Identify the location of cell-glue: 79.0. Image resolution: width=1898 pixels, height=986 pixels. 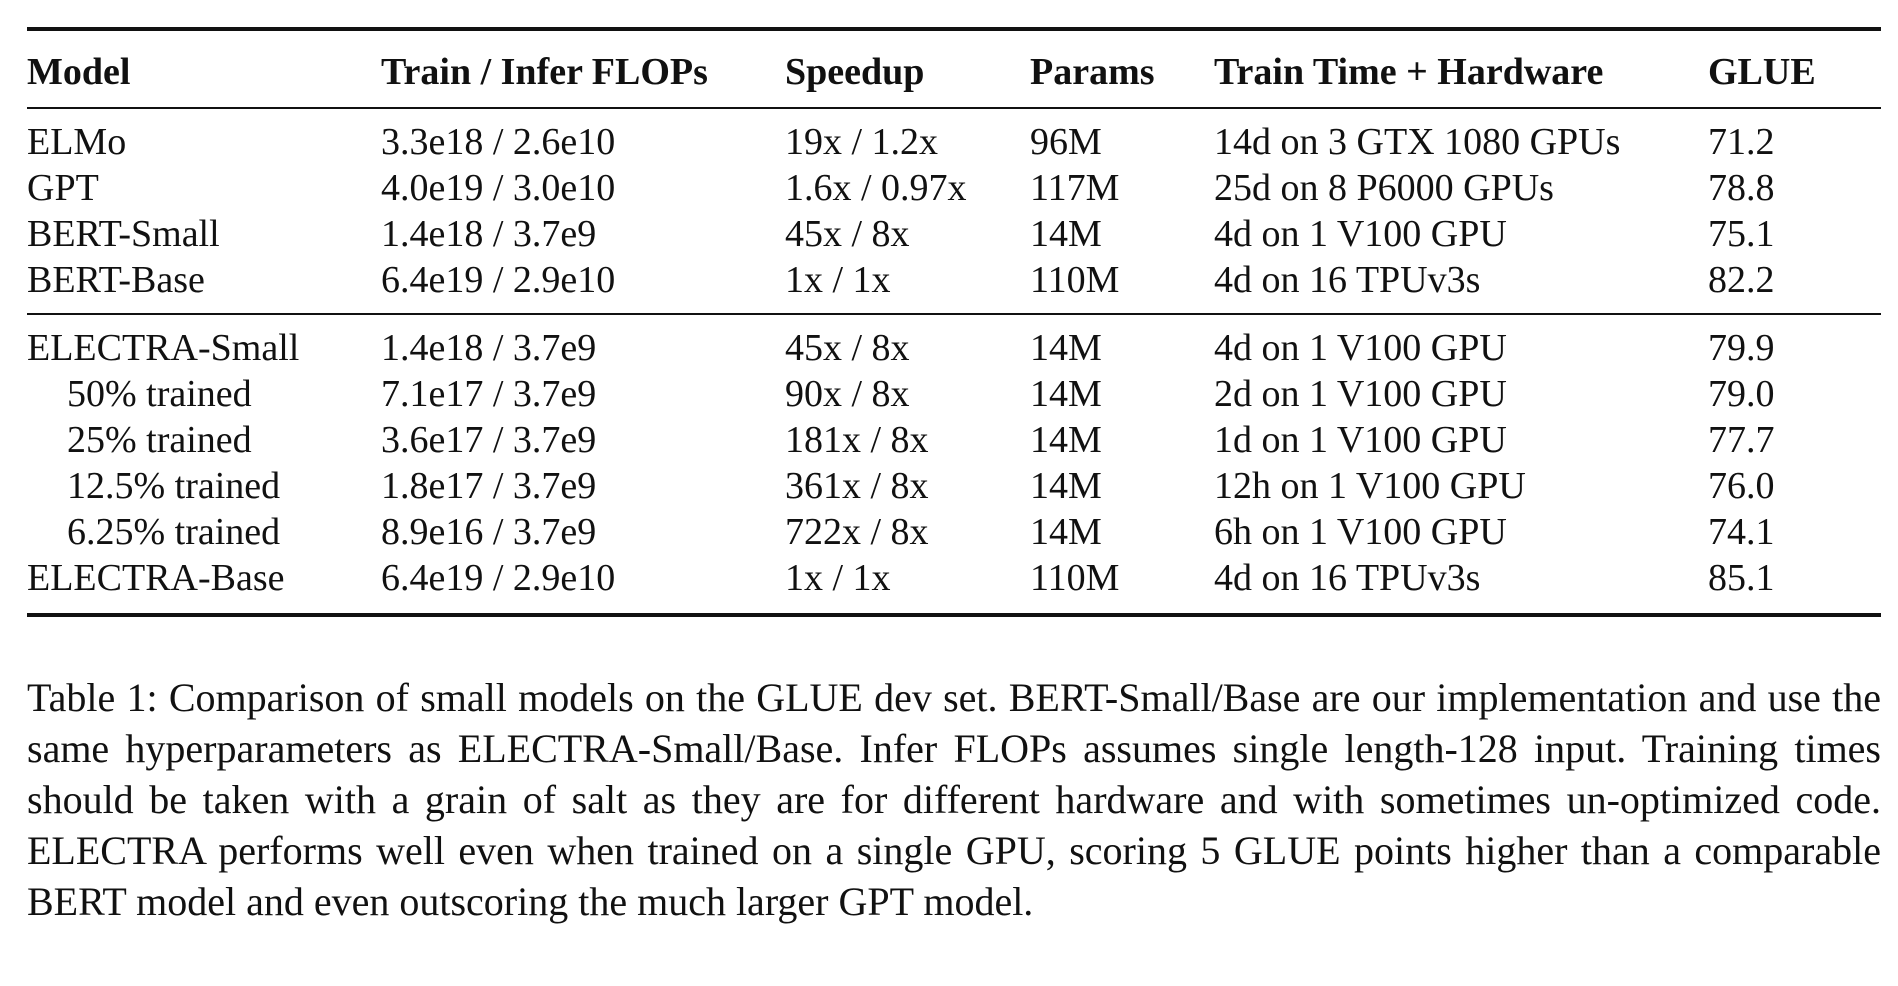
(1741, 394).